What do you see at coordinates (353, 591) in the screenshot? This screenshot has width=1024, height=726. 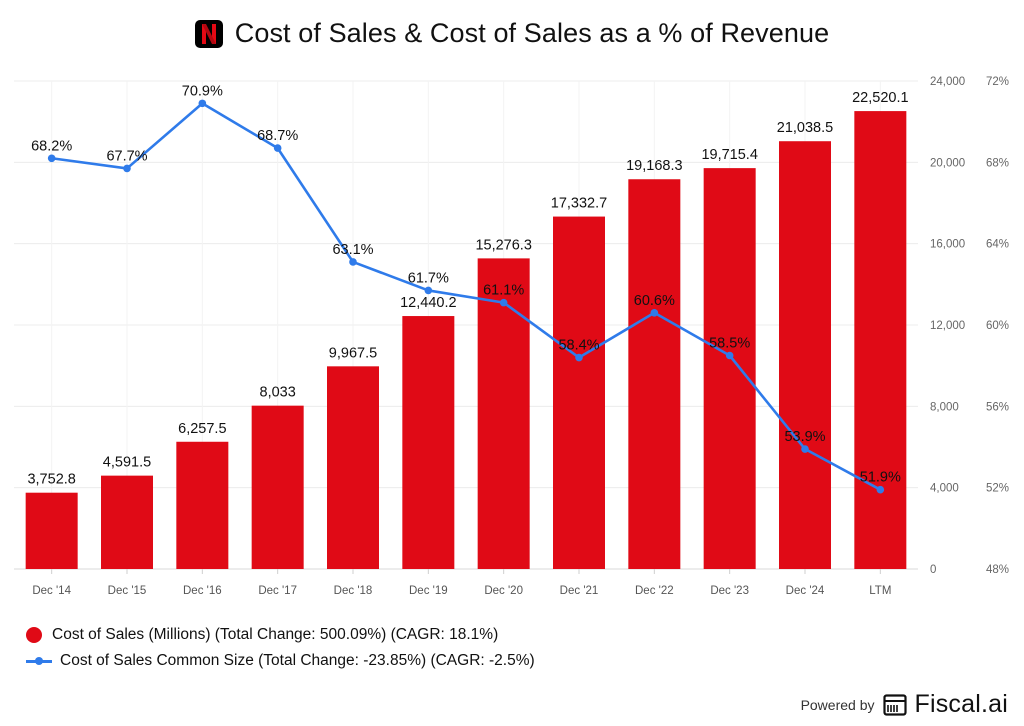 I see `x-tick-label: Dec '18` at bounding box center [353, 591].